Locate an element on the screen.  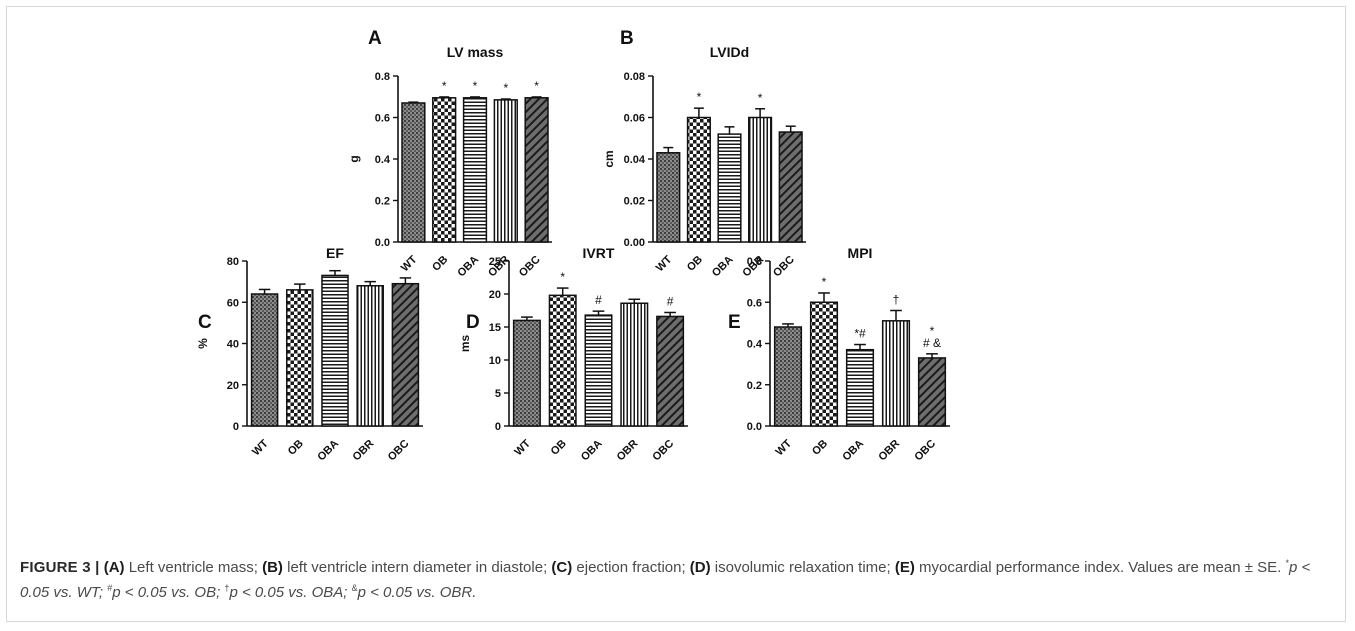
caption-stat-text-4: p < 0.05 vs. OBR. is located at coordinates (417, 592).